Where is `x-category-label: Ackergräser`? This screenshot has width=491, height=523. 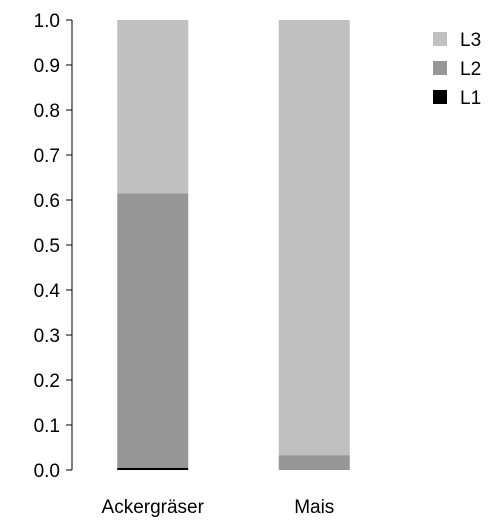
x-category-label: Ackergräser is located at coordinates (153, 507).